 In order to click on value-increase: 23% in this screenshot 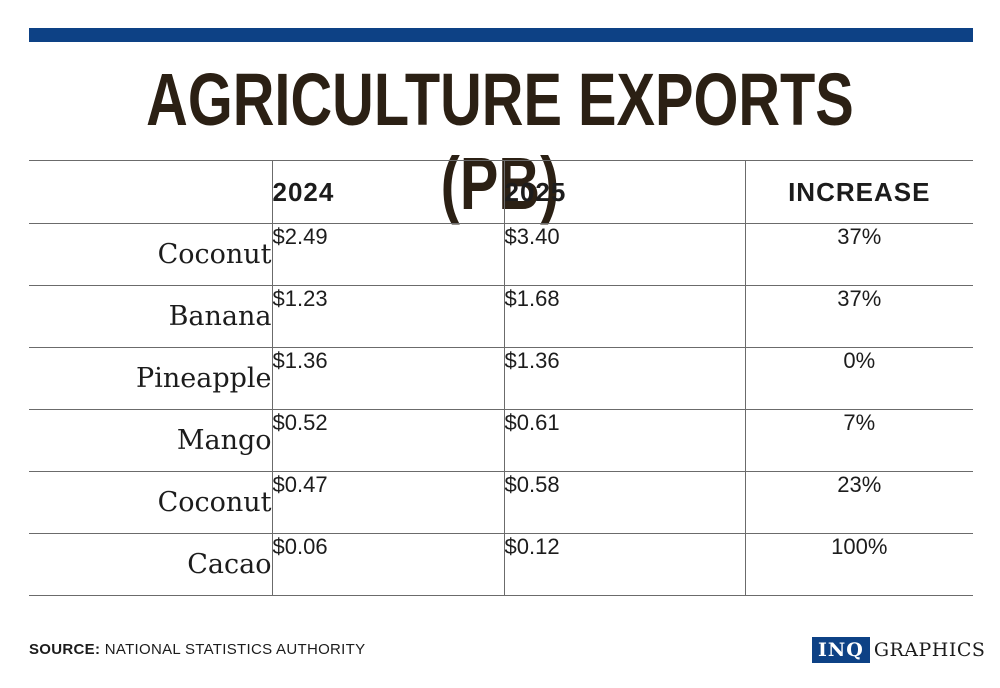, I will do `click(858, 502)`.